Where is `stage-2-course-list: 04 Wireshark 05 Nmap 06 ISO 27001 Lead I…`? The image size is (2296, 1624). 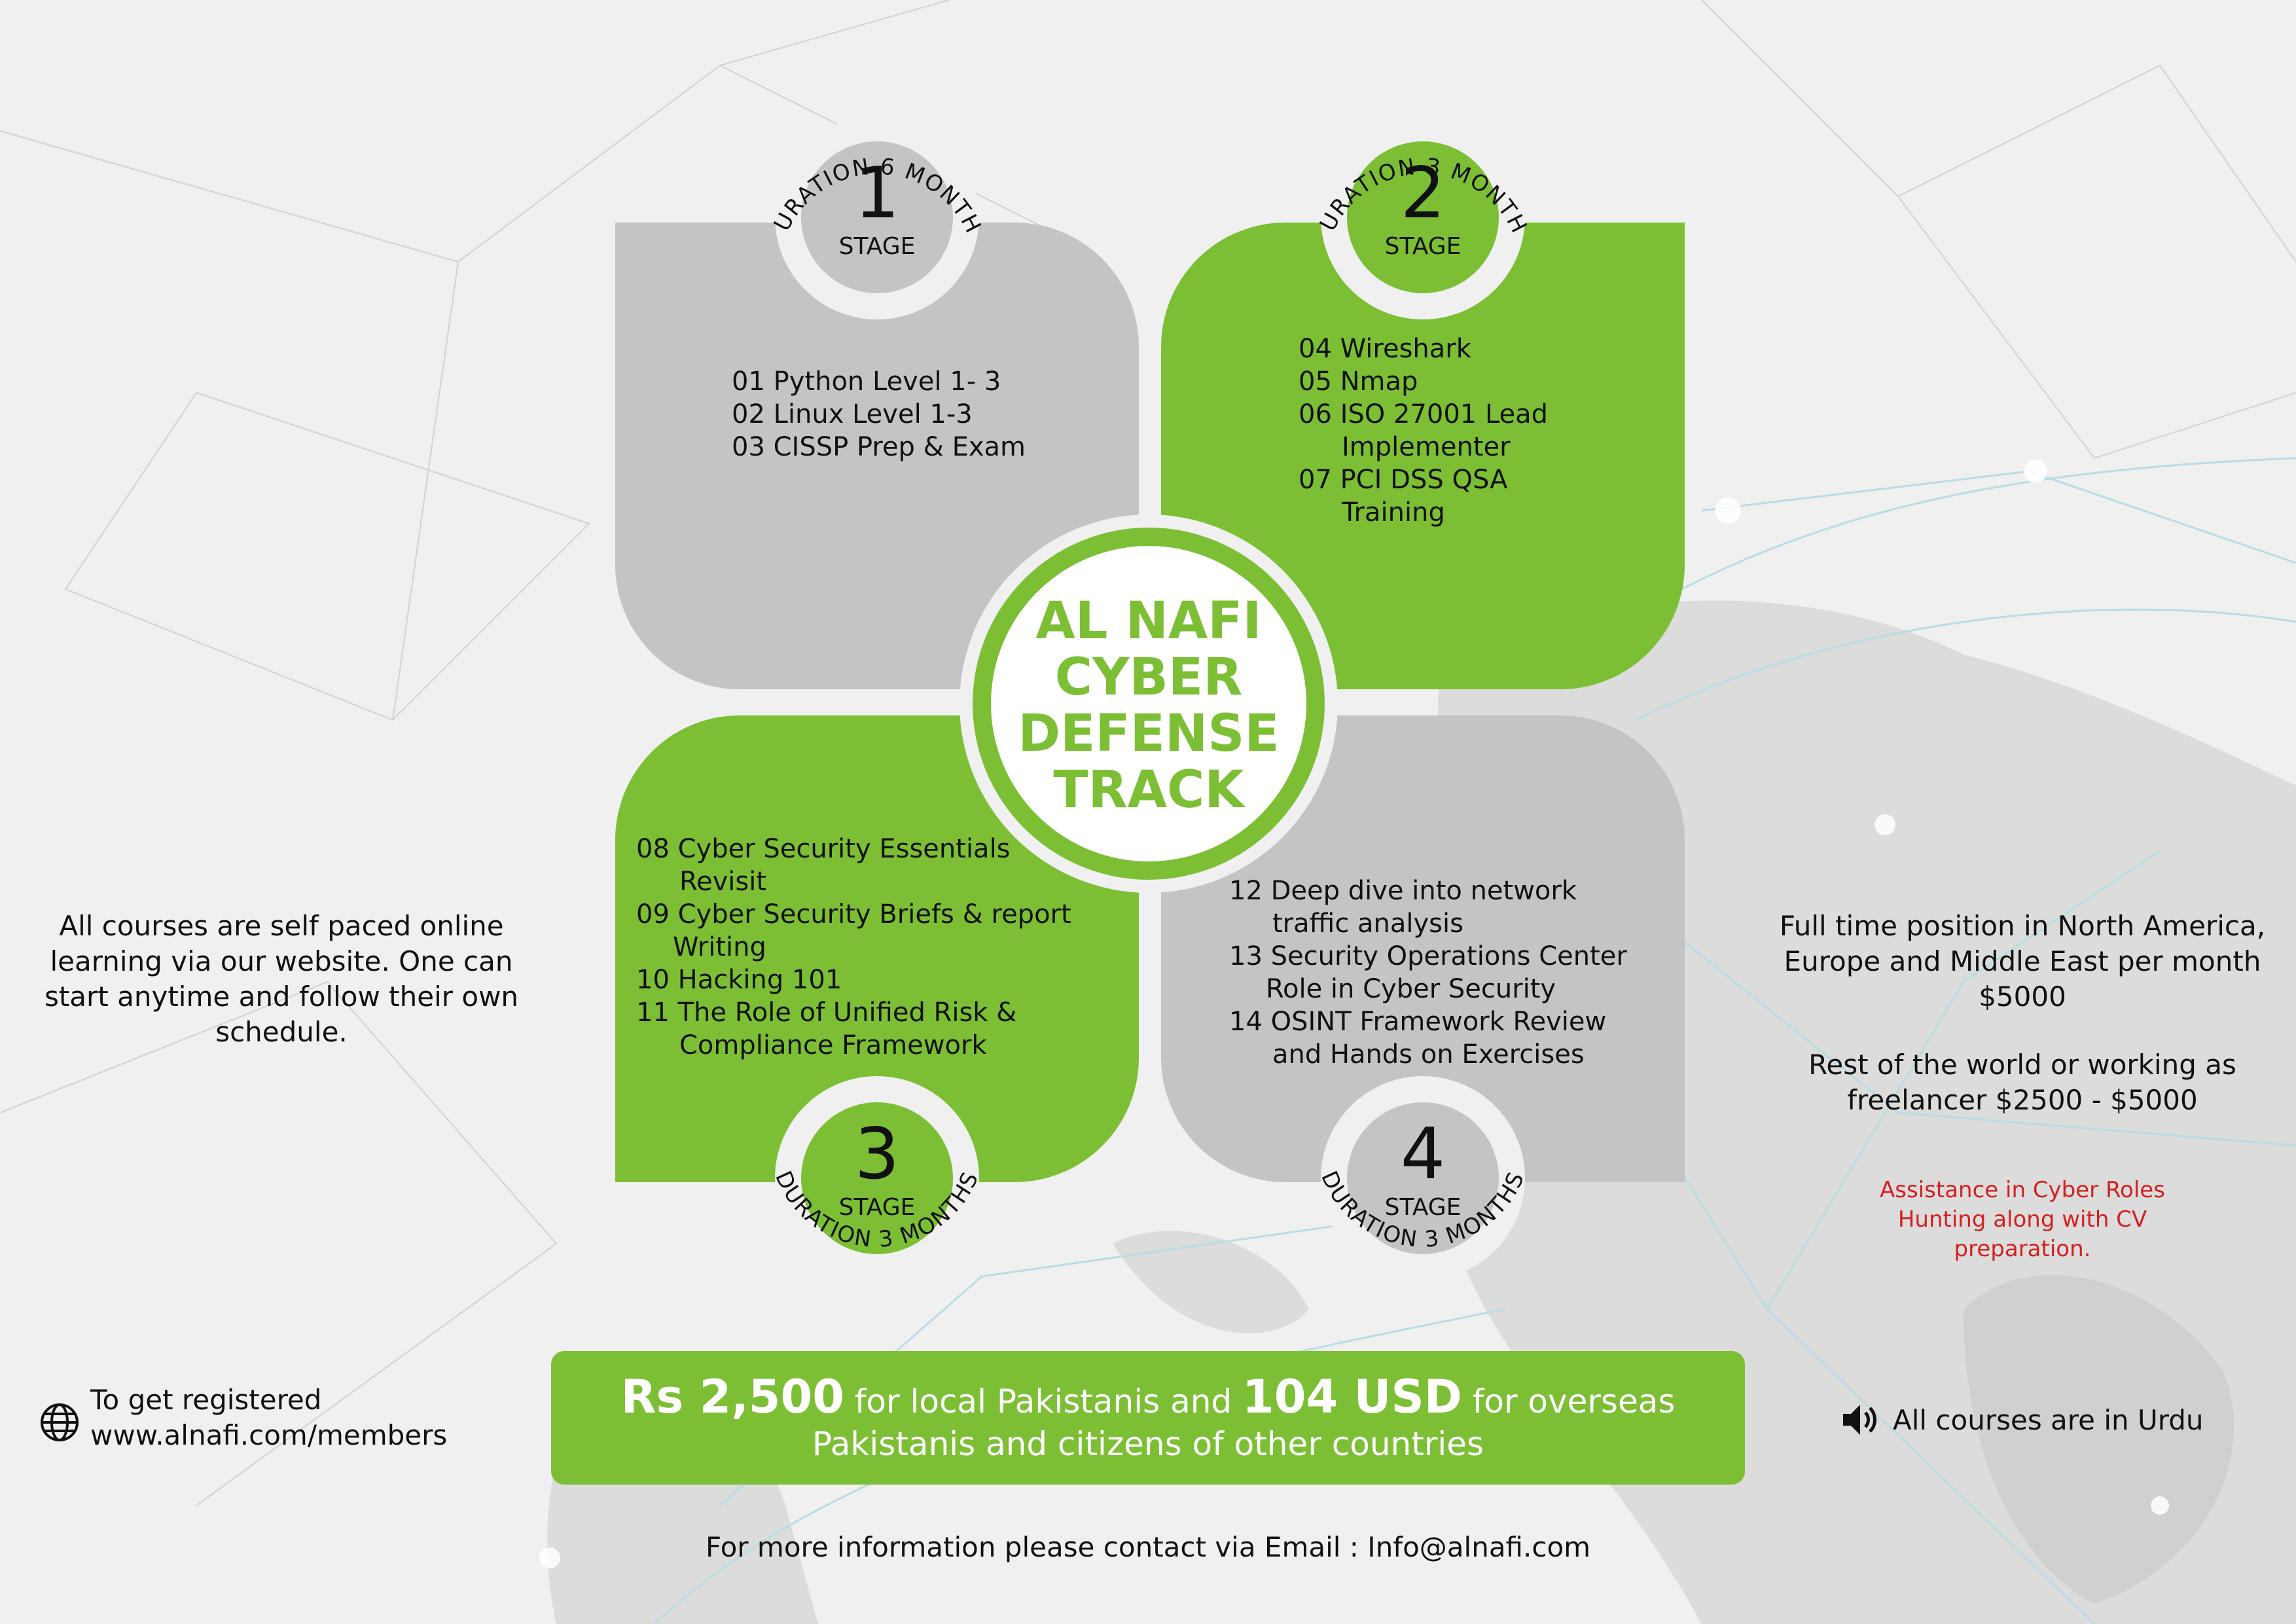 stage-2-course-list: 04 Wireshark 05 Nmap 06 ISO 27001 Lead I… is located at coordinates (1423, 431).